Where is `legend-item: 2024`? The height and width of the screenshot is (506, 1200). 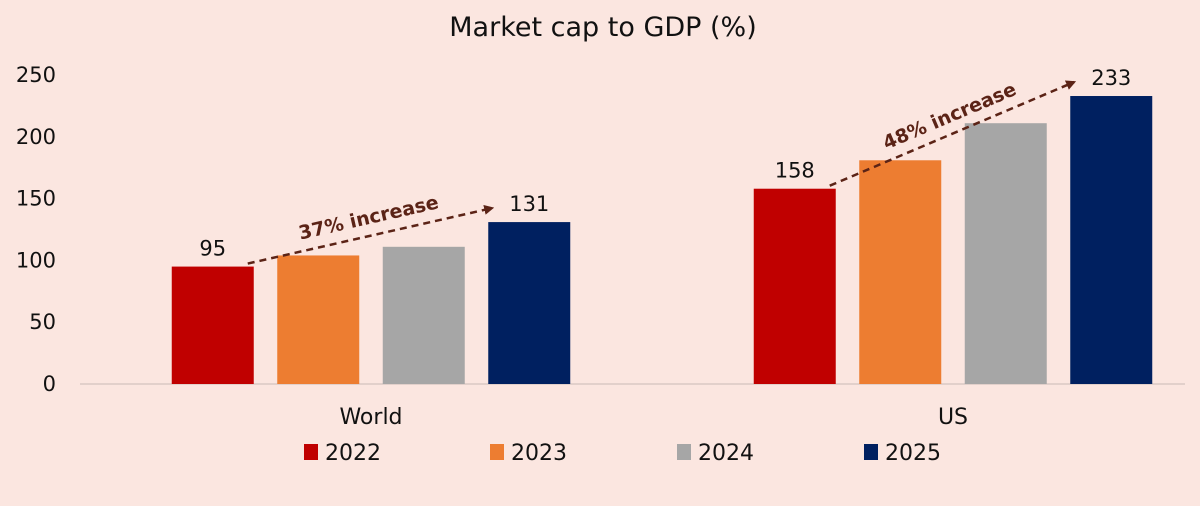 legend-item: 2024 is located at coordinates (715, 453).